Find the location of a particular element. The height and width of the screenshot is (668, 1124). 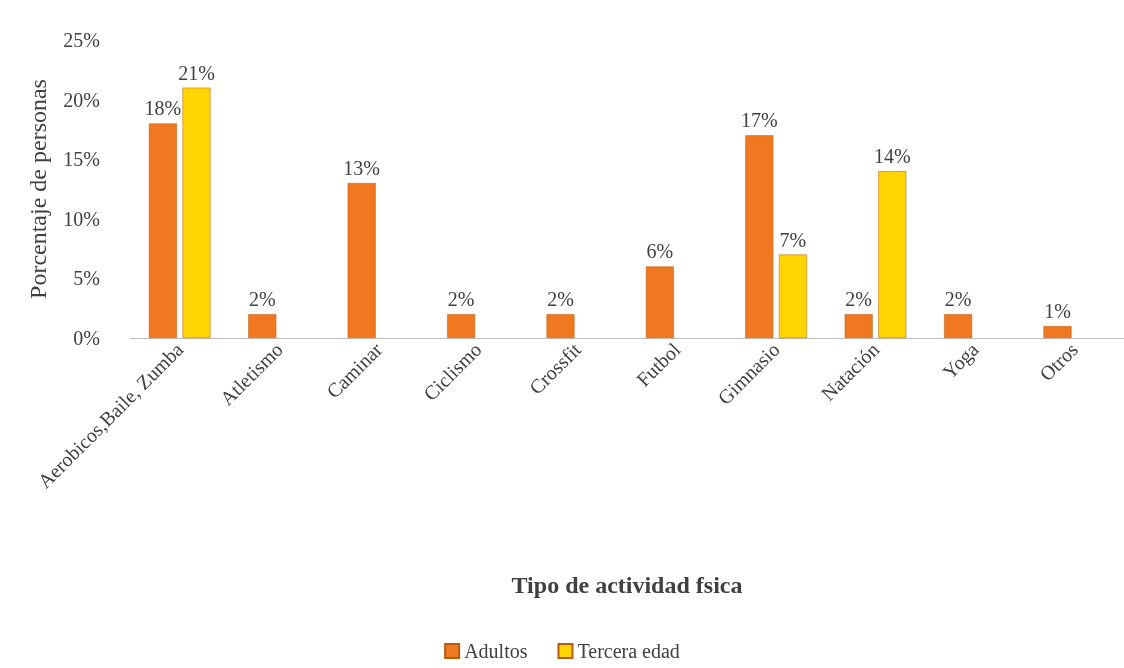

y-tick-label: 25% is located at coordinates (81, 40).